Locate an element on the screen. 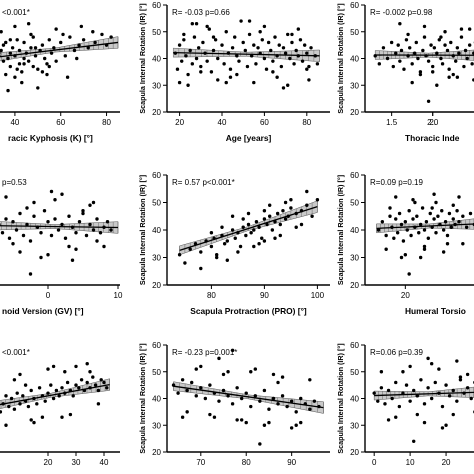  y-tick-label: 40 is located at coordinates (354, 399).